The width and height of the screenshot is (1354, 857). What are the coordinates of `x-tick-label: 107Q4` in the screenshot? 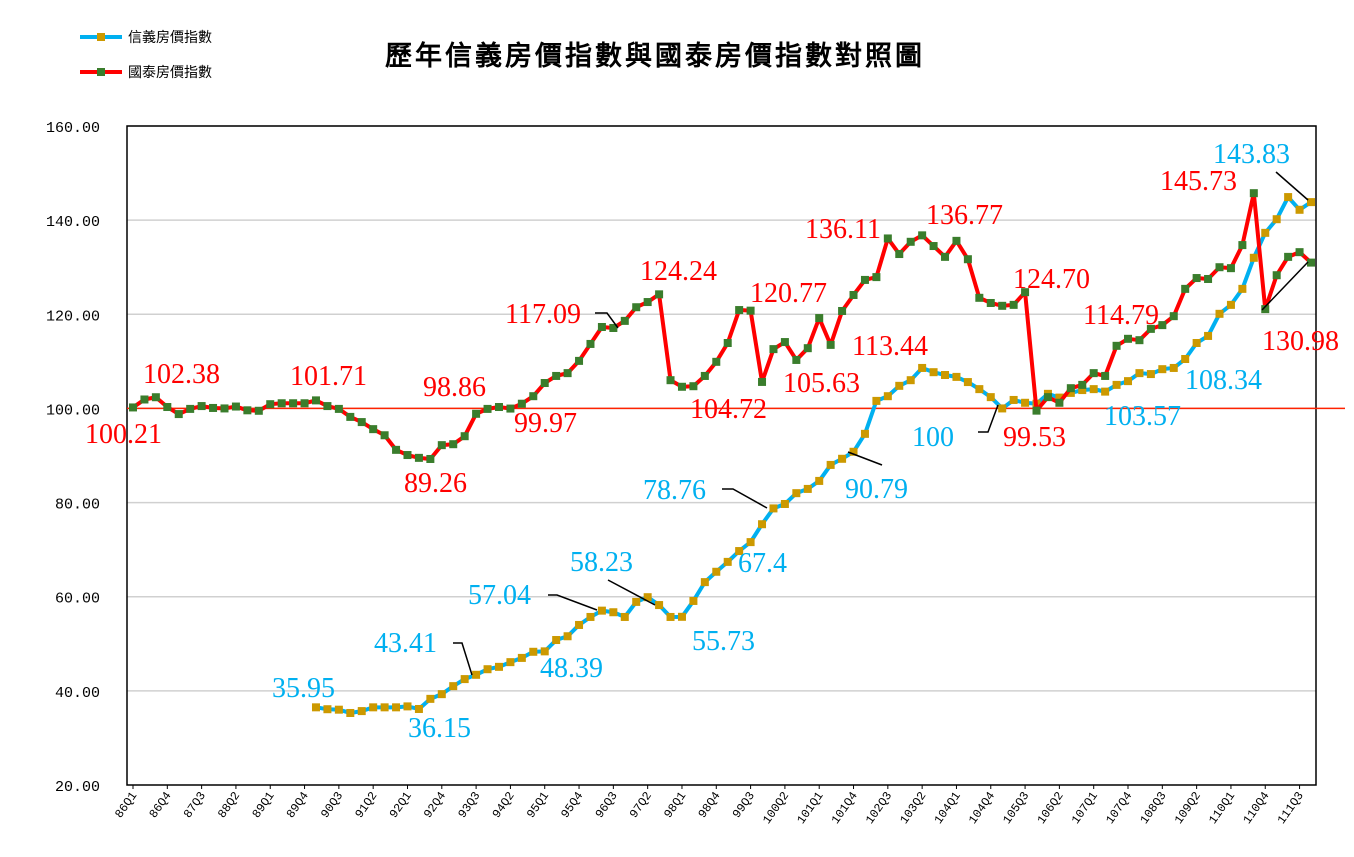 It's located at (1119, 808).